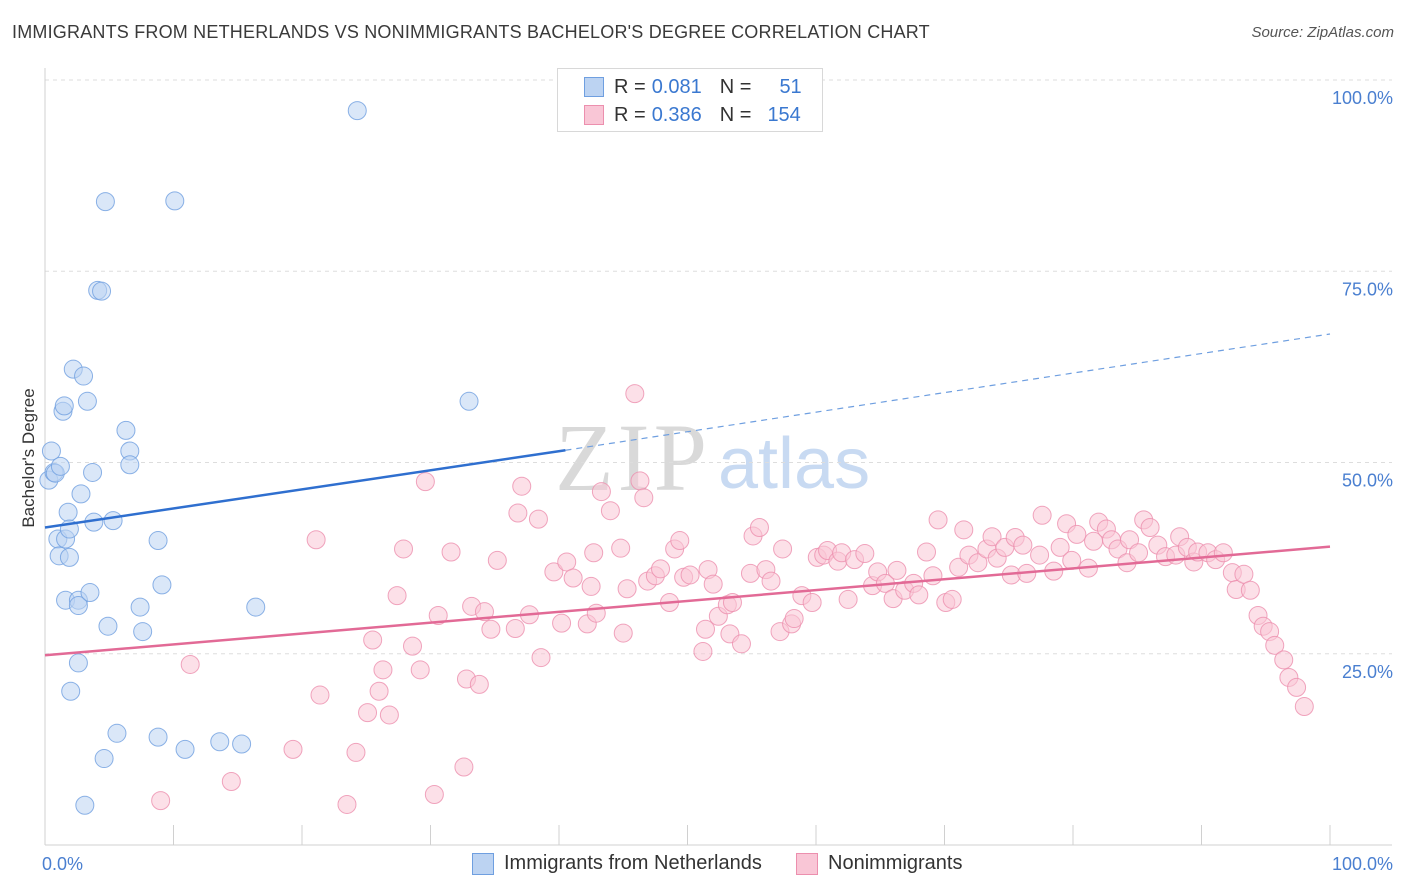 This screenshot has height=892, width=1406. What do you see at coordinates (794, 464) in the screenshot?
I see `watermark-atlas: atlas` at bounding box center [794, 464].